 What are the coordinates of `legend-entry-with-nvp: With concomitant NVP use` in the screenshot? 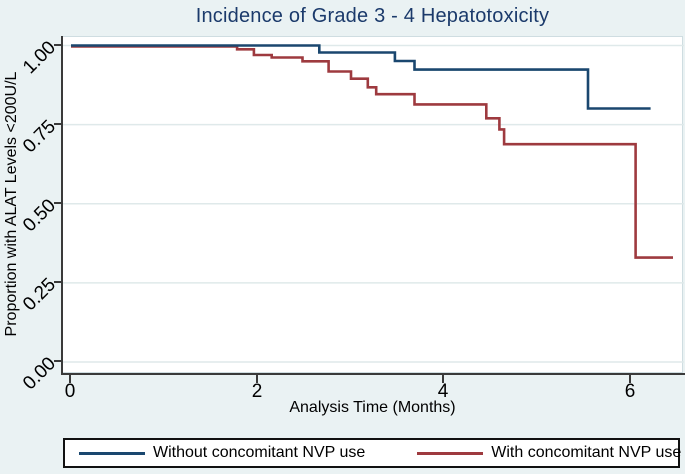 It's located at (549, 453).